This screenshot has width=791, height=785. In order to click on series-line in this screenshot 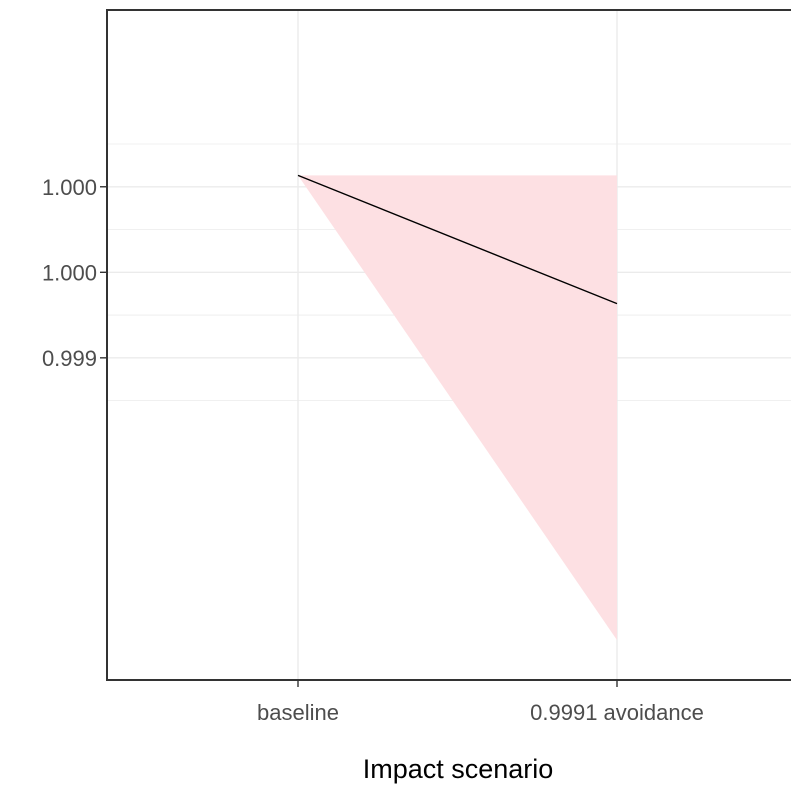, I will do `click(457, 239)`.